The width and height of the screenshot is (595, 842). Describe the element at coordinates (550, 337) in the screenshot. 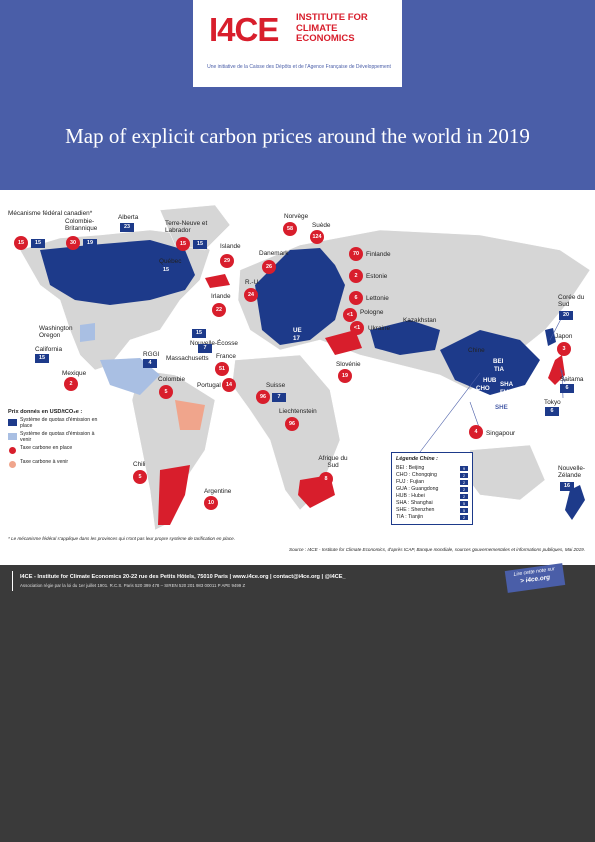

I see `korea-ets` at that location.